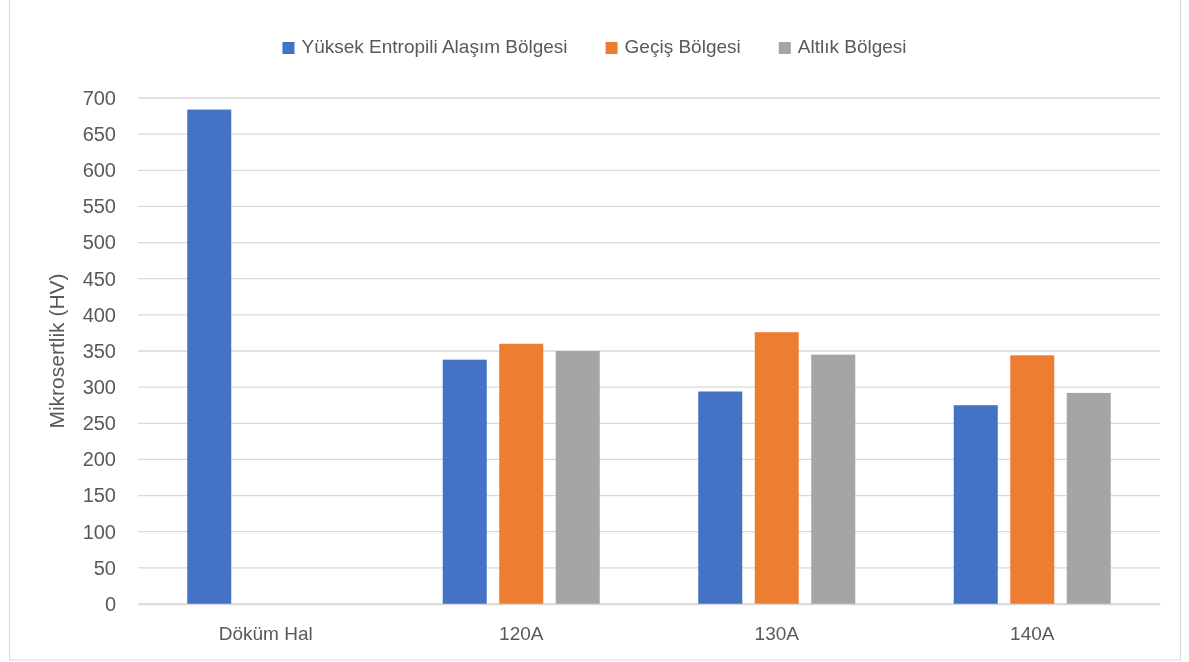 Image resolution: width=1189 pixels, height=662 pixels. I want to click on x-tick-label: 120A, so click(521, 634).